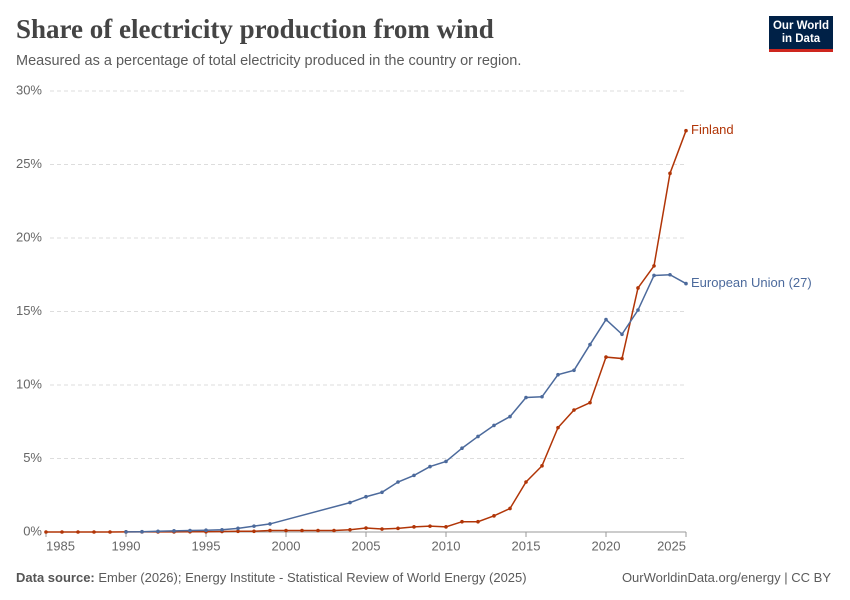 Image resolution: width=850 pixels, height=600 pixels. I want to click on logo-text: Our World, so click(800, 26).